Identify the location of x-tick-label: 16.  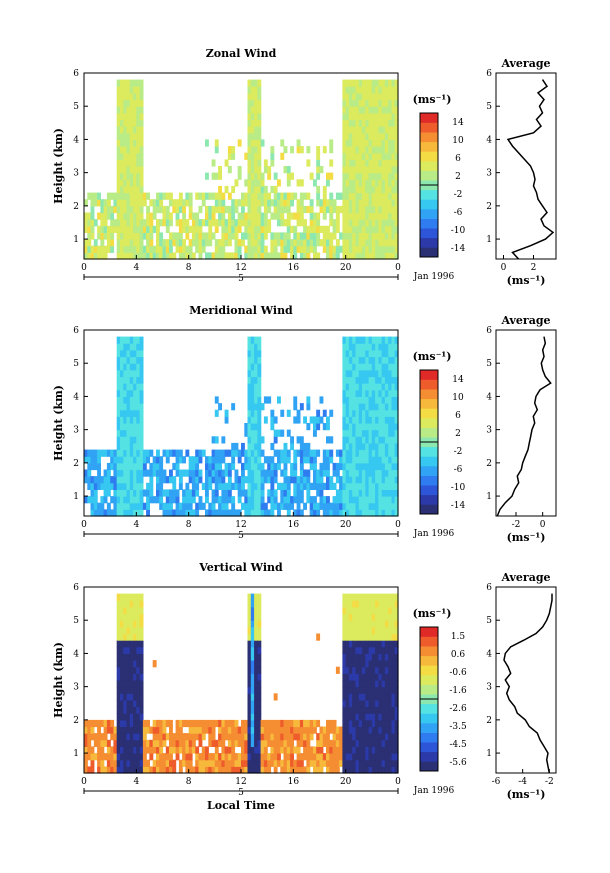
(294, 525).